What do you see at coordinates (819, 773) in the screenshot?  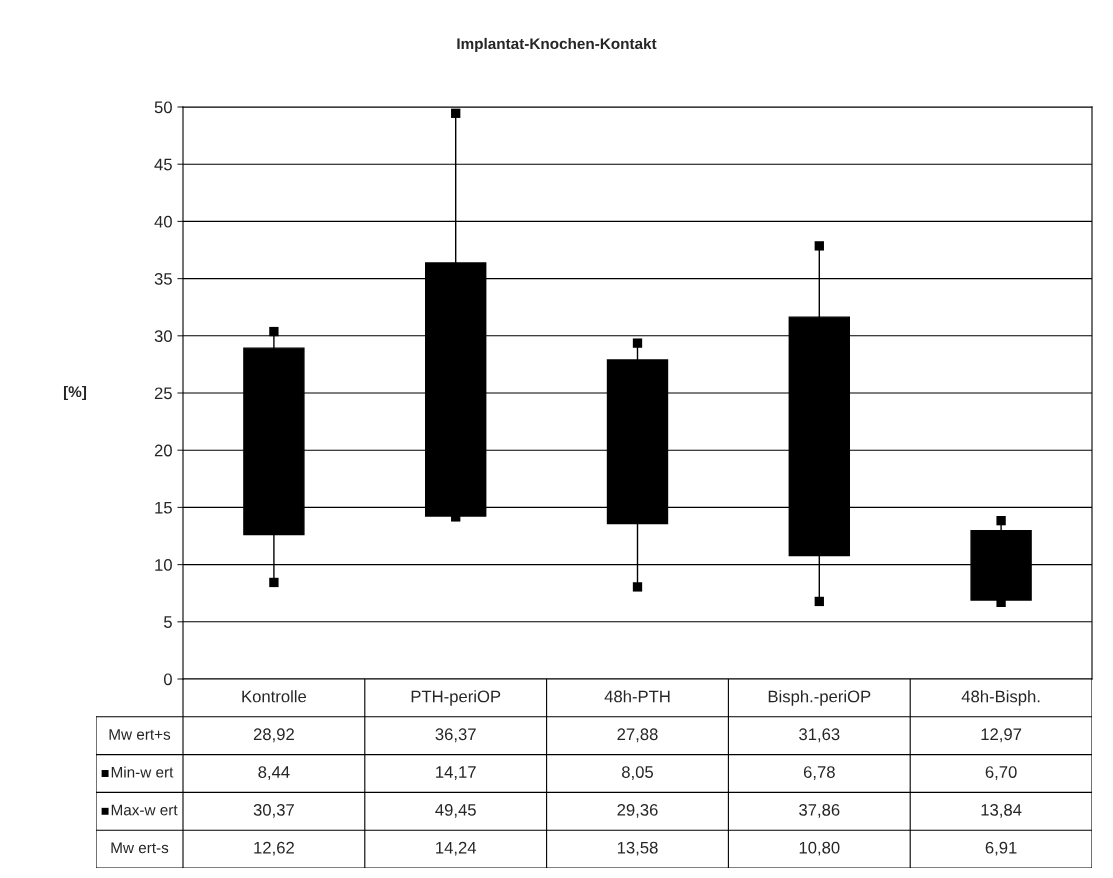 I see `data-label: 6,78` at bounding box center [819, 773].